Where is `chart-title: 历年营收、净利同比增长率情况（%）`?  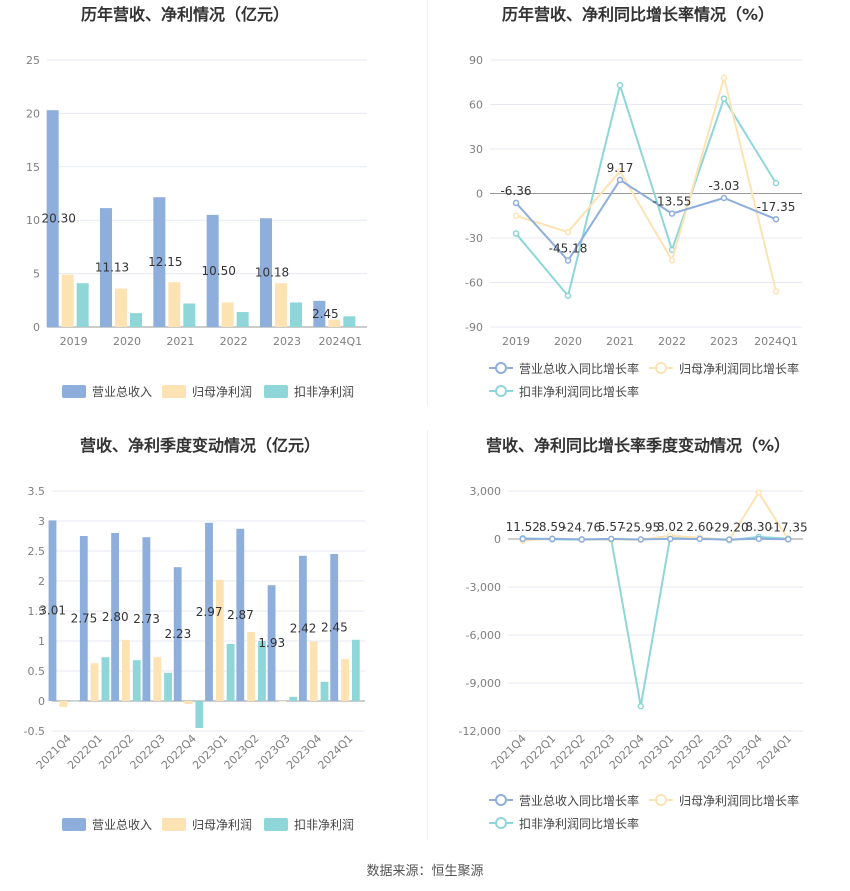 chart-title: 历年营收、净利同比增长率情况（%） is located at coordinates (638, 14).